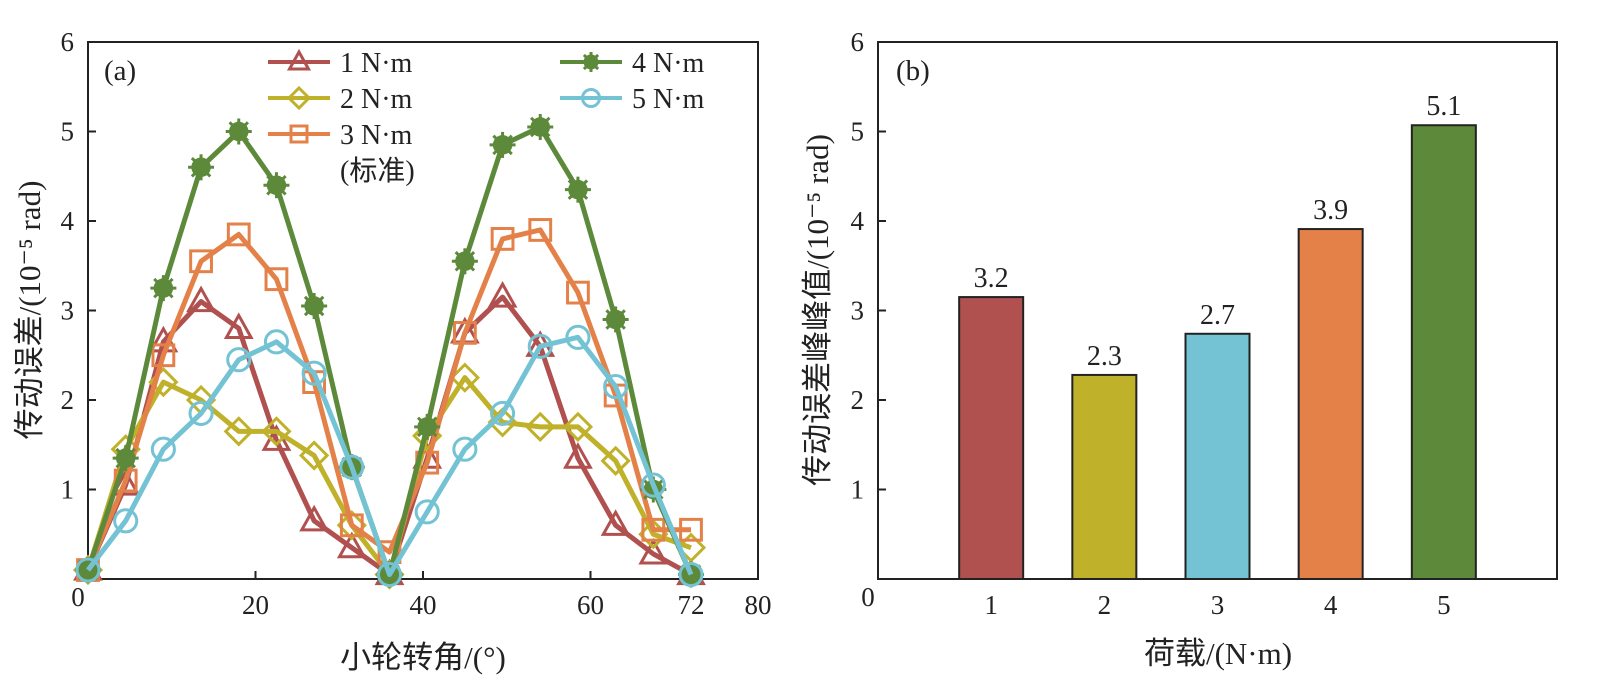 Image resolution: width=1612 pixels, height=695 pixels. What do you see at coordinates (68, 400) in the screenshot?
I see `y-tick-label-a: 2` at bounding box center [68, 400].